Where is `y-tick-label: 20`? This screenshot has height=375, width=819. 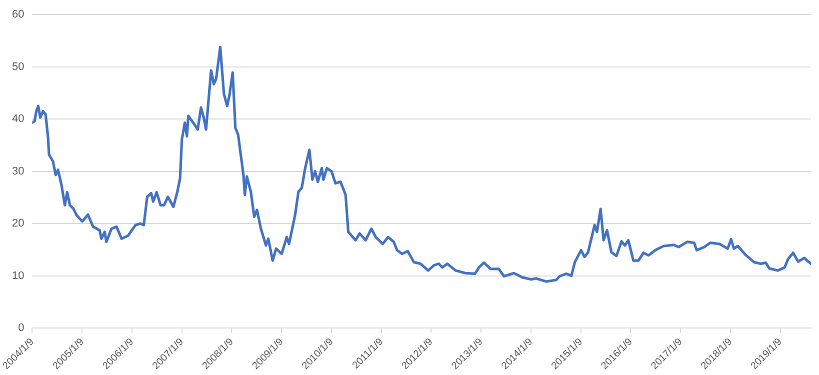
y-tick-label: 20 is located at coordinates (18, 224).